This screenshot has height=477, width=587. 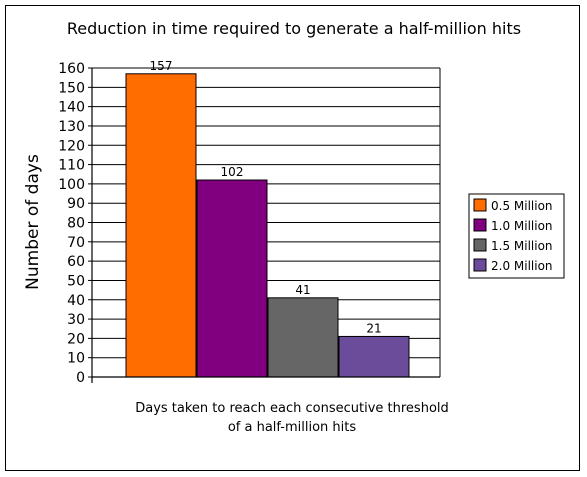 I want to click on y-tick-label: 110, so click(x=71, y=166).